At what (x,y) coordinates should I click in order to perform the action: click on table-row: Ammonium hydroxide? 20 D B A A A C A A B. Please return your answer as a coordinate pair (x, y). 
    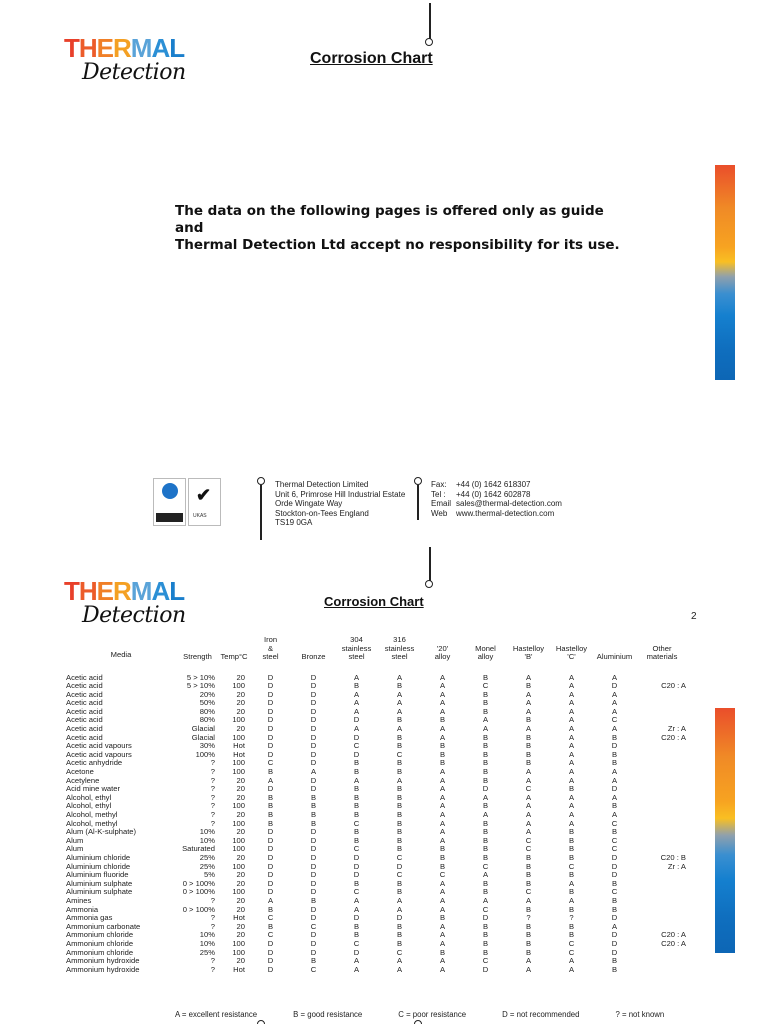
    Looking at the image, I should click on (377, 961).